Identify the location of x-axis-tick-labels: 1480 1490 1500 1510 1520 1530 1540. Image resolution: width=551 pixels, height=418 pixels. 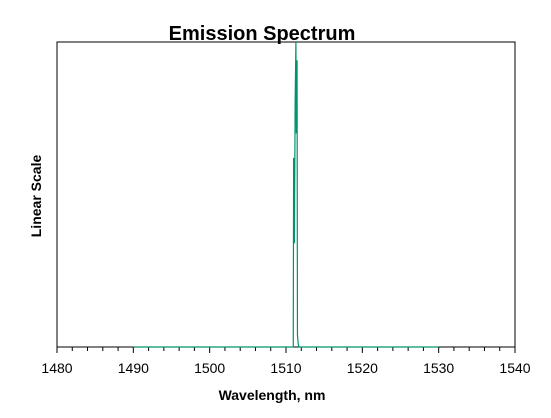
(285, 368).